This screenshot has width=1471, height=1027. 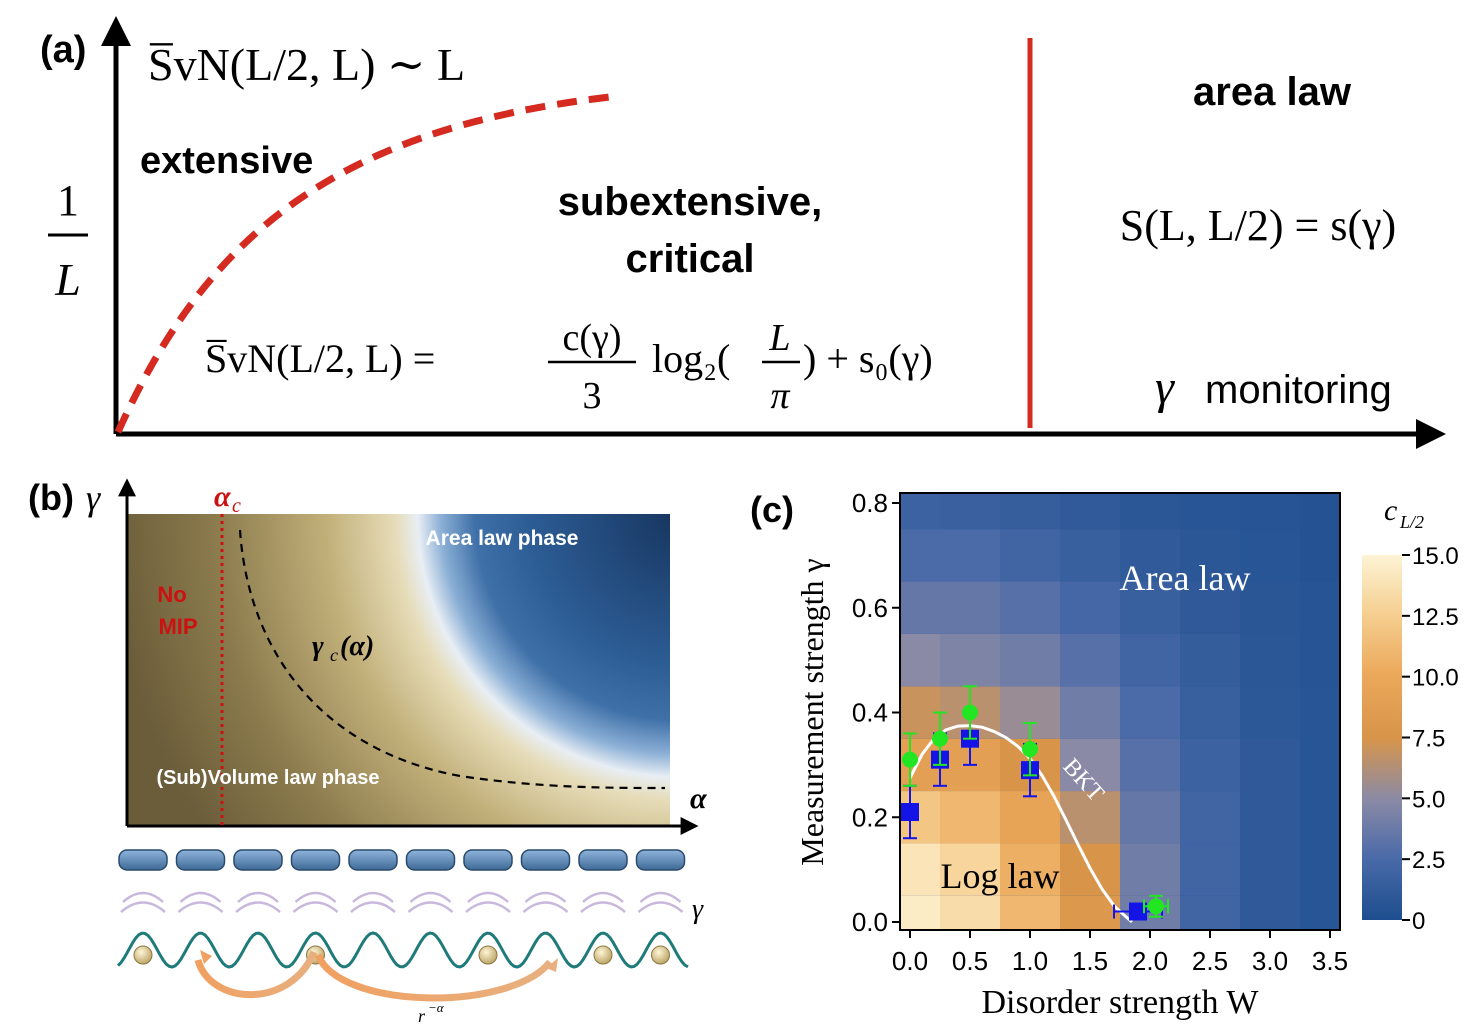 What do you see at coordinates (698, 909) in the screenshot?
I see `chain-gamma-label: γ` at bounding box center [698, 909].